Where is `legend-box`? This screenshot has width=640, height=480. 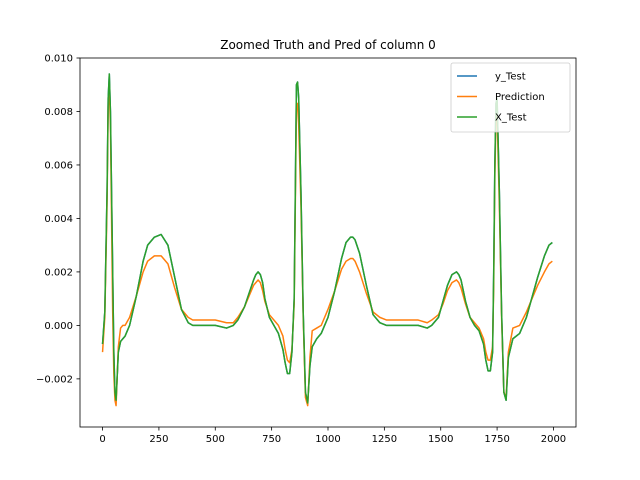
legend-box is located at coordinates (510, 97).